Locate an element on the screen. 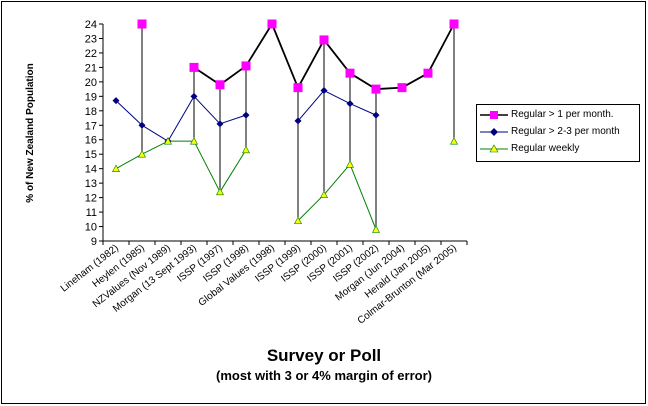 This screenshot has width=648, height=406. legend-item-3: Regular weekly is located at coordinates (557, 149).